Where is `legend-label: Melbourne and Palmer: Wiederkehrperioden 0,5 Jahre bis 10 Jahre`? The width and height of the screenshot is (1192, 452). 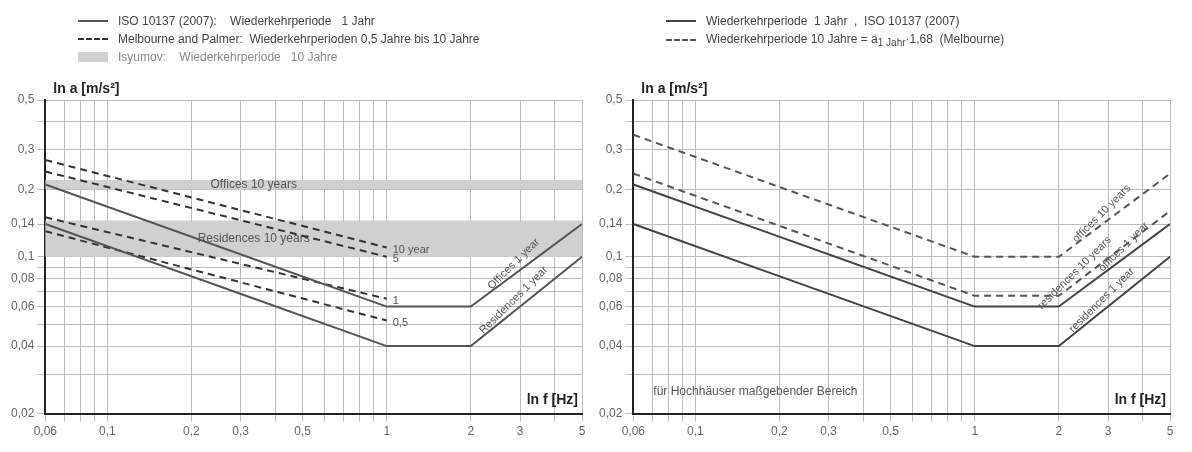
legend-label: Melbourne and Palmer: Wiederkehrperioden 0,5 Jahre bis 10 Jahre is located at coordinates (299, 39).